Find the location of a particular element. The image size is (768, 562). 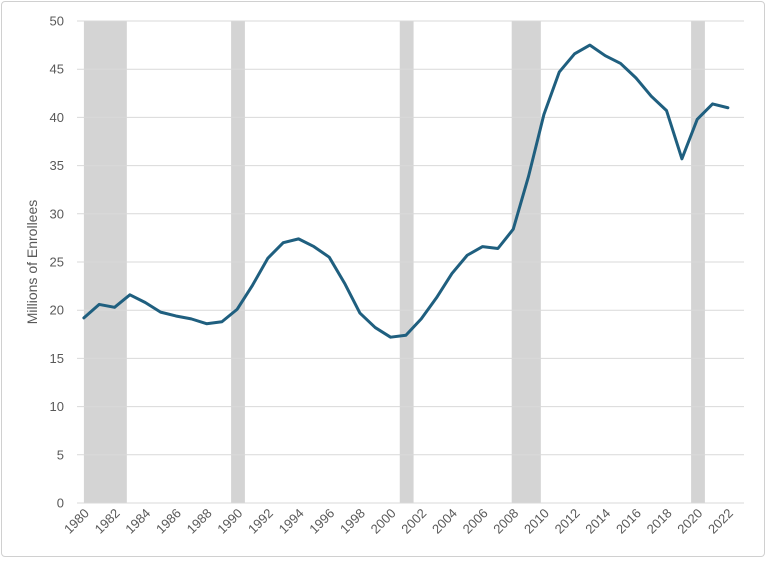

x-tick-label: 2014 is located at coordinates (597, 521).